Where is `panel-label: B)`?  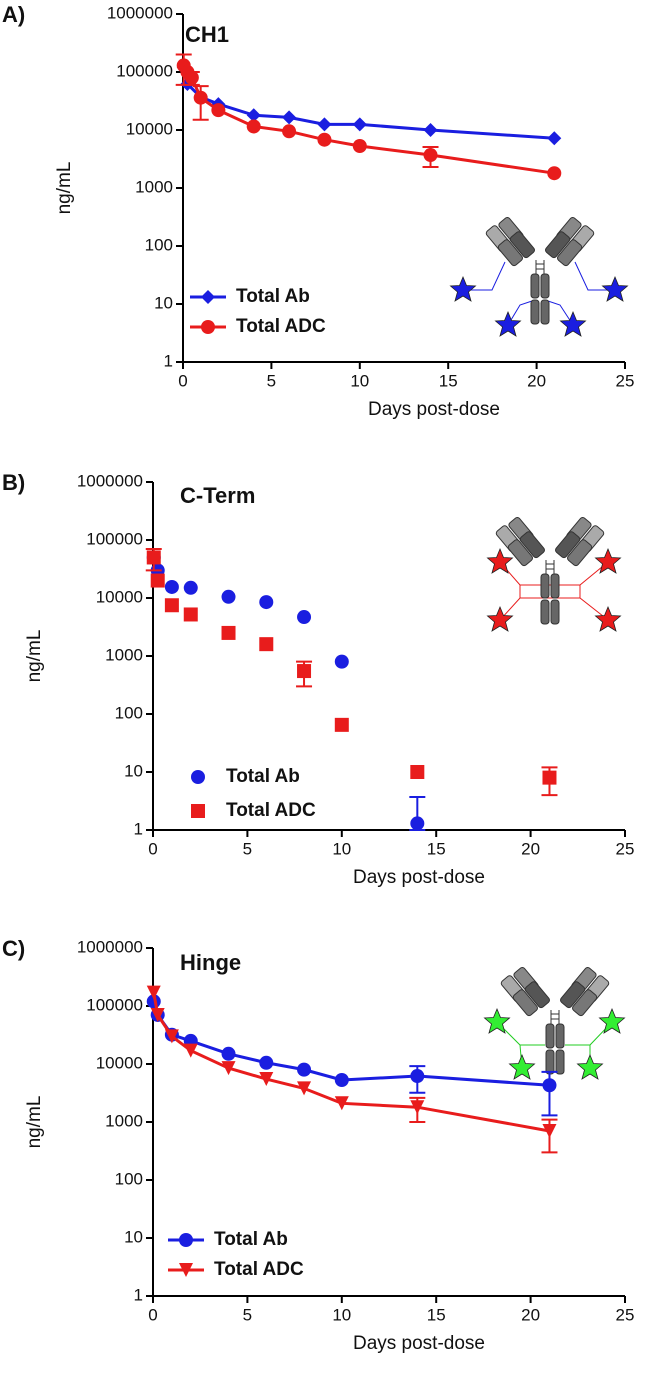
panel-label: B) is located at coordinates (13, 482).